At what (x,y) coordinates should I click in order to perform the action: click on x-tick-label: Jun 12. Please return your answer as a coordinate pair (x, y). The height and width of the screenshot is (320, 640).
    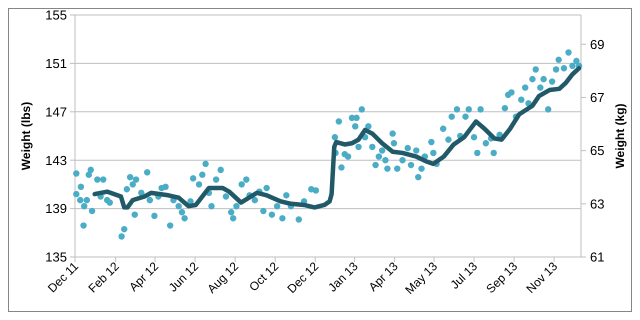
    Looking at the image, I should click on (184, 276).